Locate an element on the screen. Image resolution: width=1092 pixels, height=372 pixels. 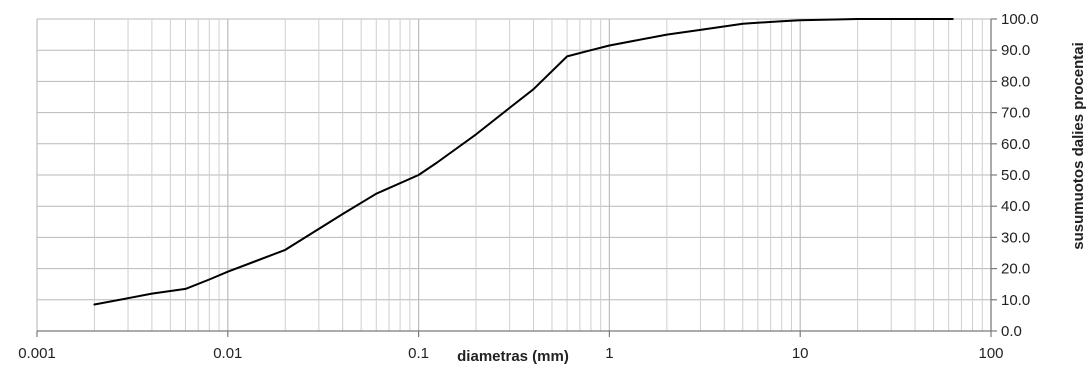
y-tick-label: 80.0 is located at coordinates (1015, 81).